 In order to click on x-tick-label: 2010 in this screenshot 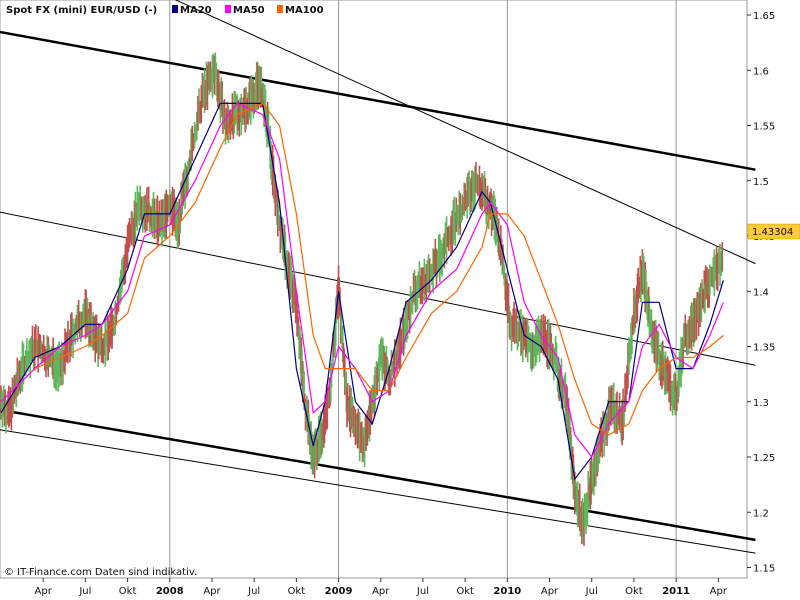, I will do `click(507, 591)`.